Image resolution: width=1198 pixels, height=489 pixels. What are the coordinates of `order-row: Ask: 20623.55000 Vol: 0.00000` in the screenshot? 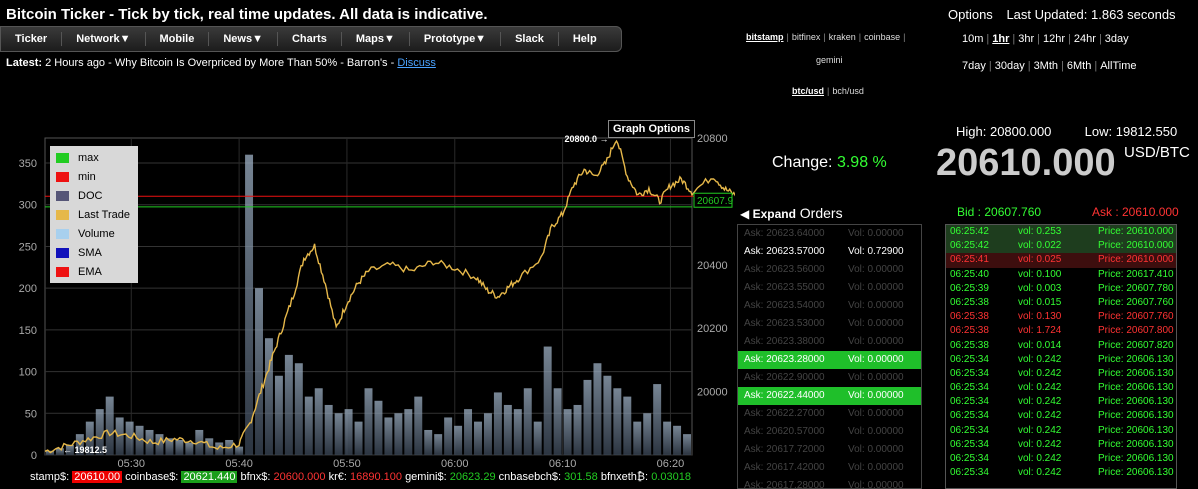 It's located at (829, 288).